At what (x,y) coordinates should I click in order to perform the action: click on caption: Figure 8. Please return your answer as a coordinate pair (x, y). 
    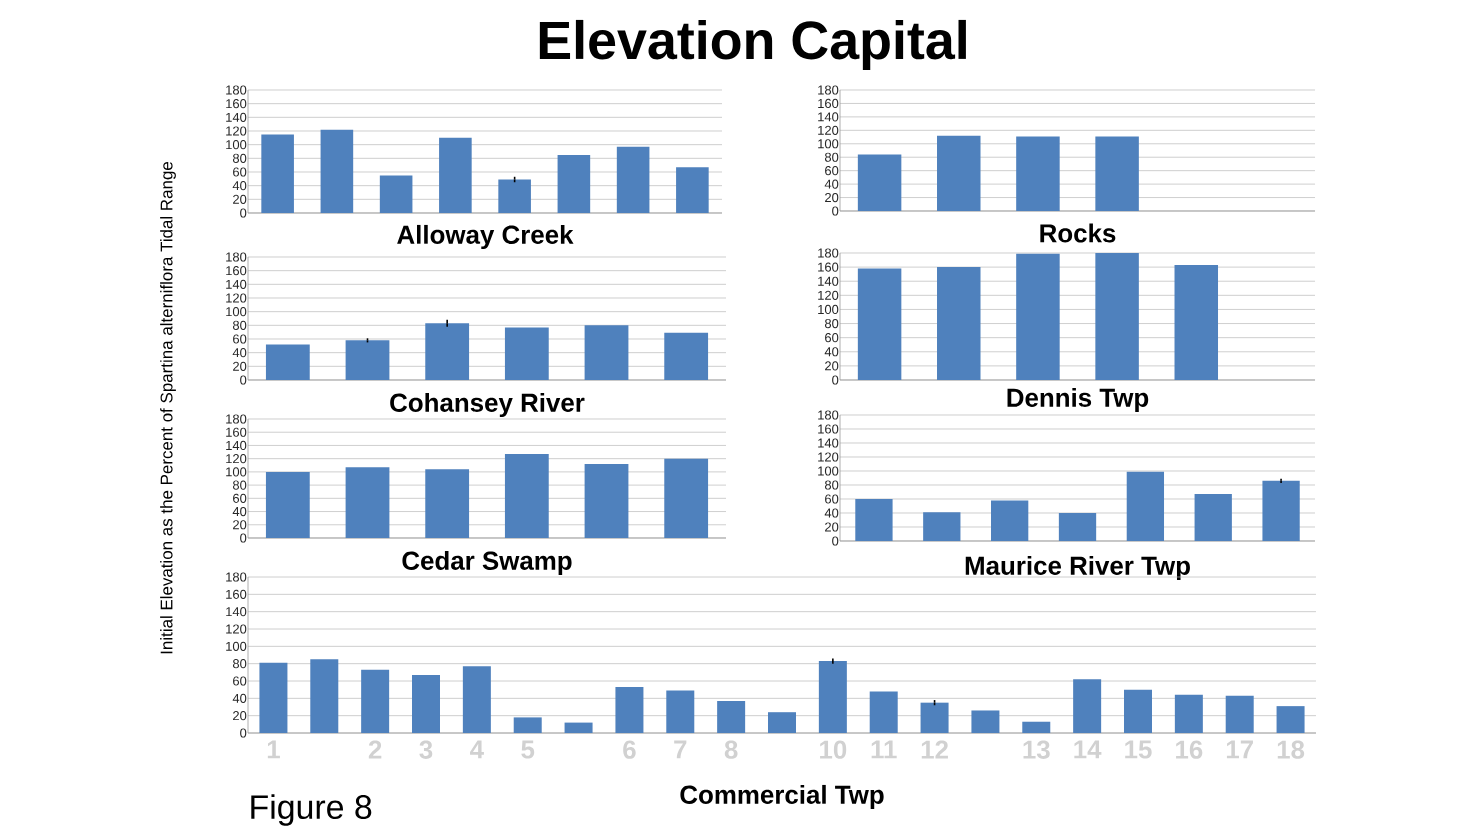
    Looking at the image, I should click on (311, 810).